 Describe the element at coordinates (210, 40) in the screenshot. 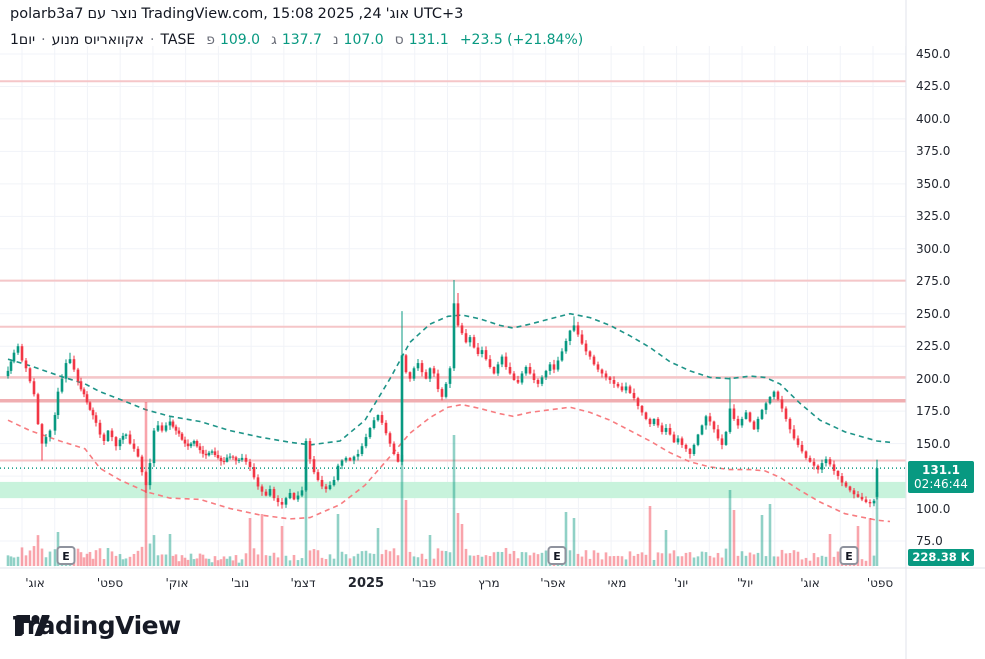

I see `ohlc-letter: פ` at that location.